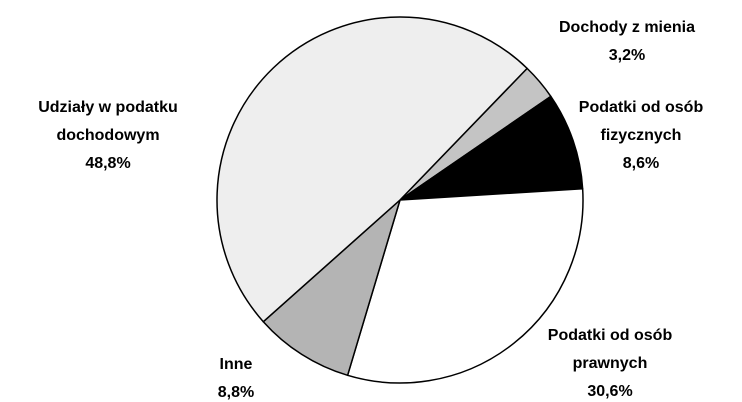 The height and width of the screenshot is (402, 742). Describe the element at coordinates (610, 349) in the screenshot. I see `category-label: Podatki od osób prawnych` at that location.